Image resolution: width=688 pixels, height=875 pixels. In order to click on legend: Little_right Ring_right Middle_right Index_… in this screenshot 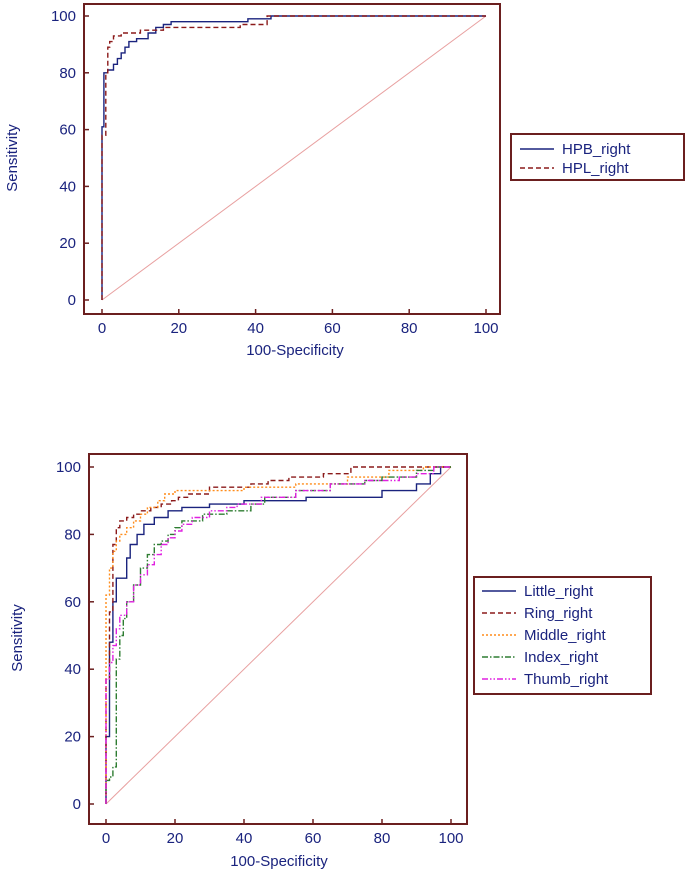, I will do `click(545, 635)`.